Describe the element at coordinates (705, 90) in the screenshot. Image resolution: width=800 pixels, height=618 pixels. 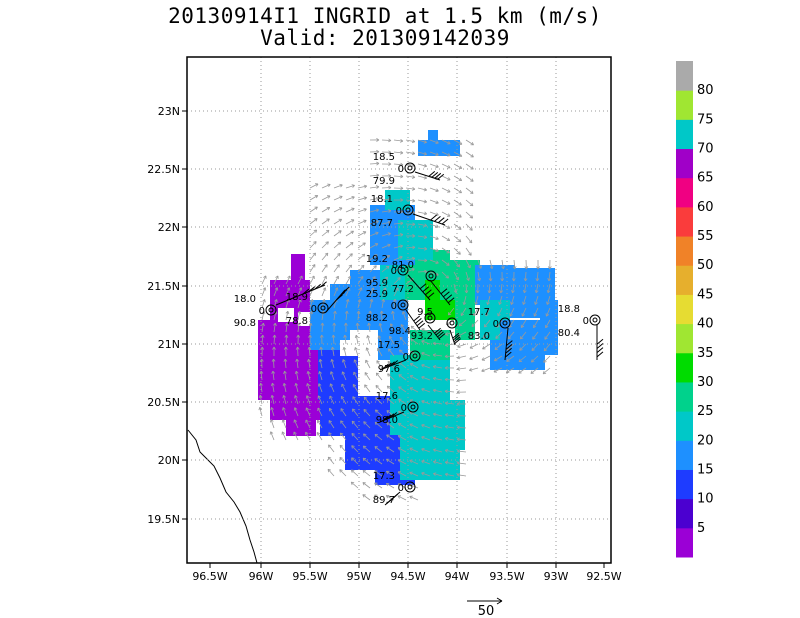
I see `colorbar-label: 80` at that location.